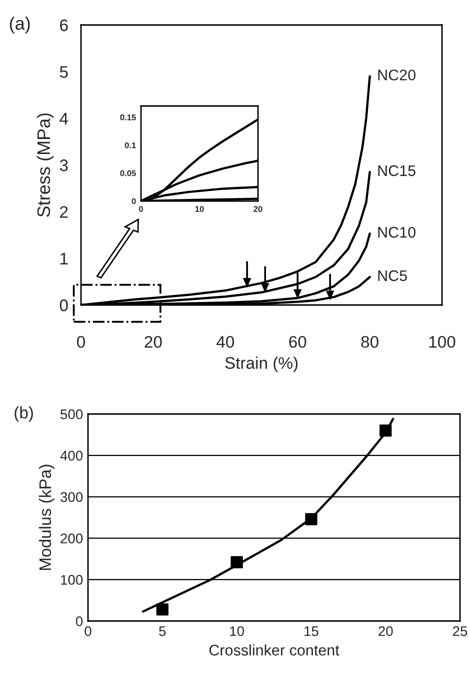 This screenshot has width=470, height=677. Describe the element at coordinates (274, 650) in the screenshot. I see `x-axis-title: Crosslinker content` at that location.